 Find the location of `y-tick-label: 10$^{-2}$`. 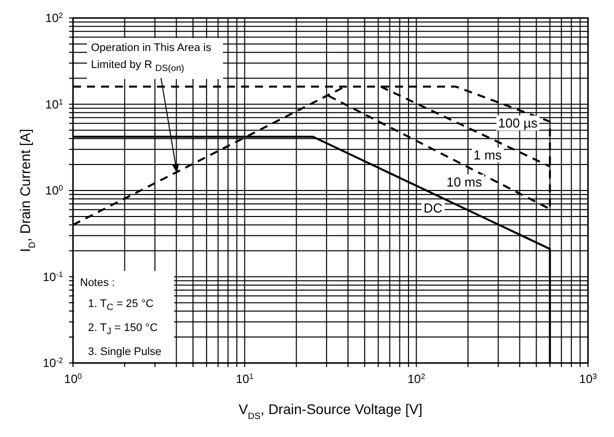

y-tick-label: 10$^{-2}$ is located at coordinates (52, 363).